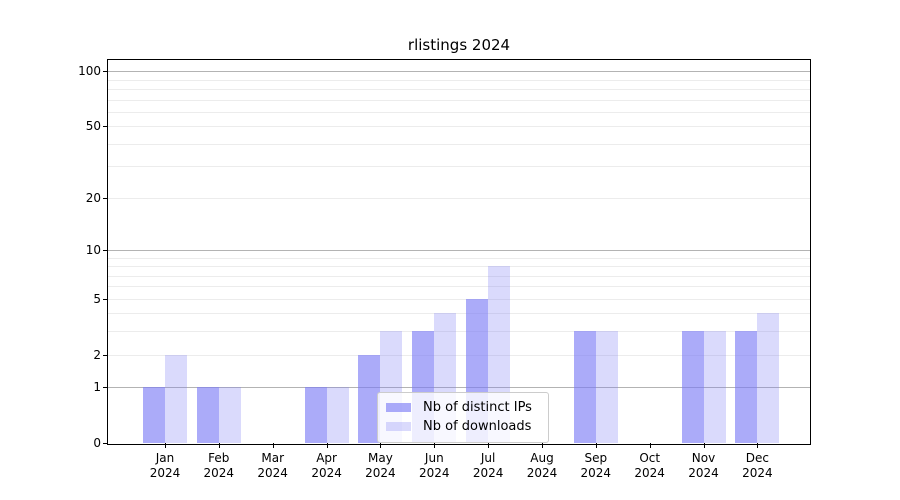 This screenshot has width=900, height=500. I want to click on y-tick-label: 5, so click(97, 298).